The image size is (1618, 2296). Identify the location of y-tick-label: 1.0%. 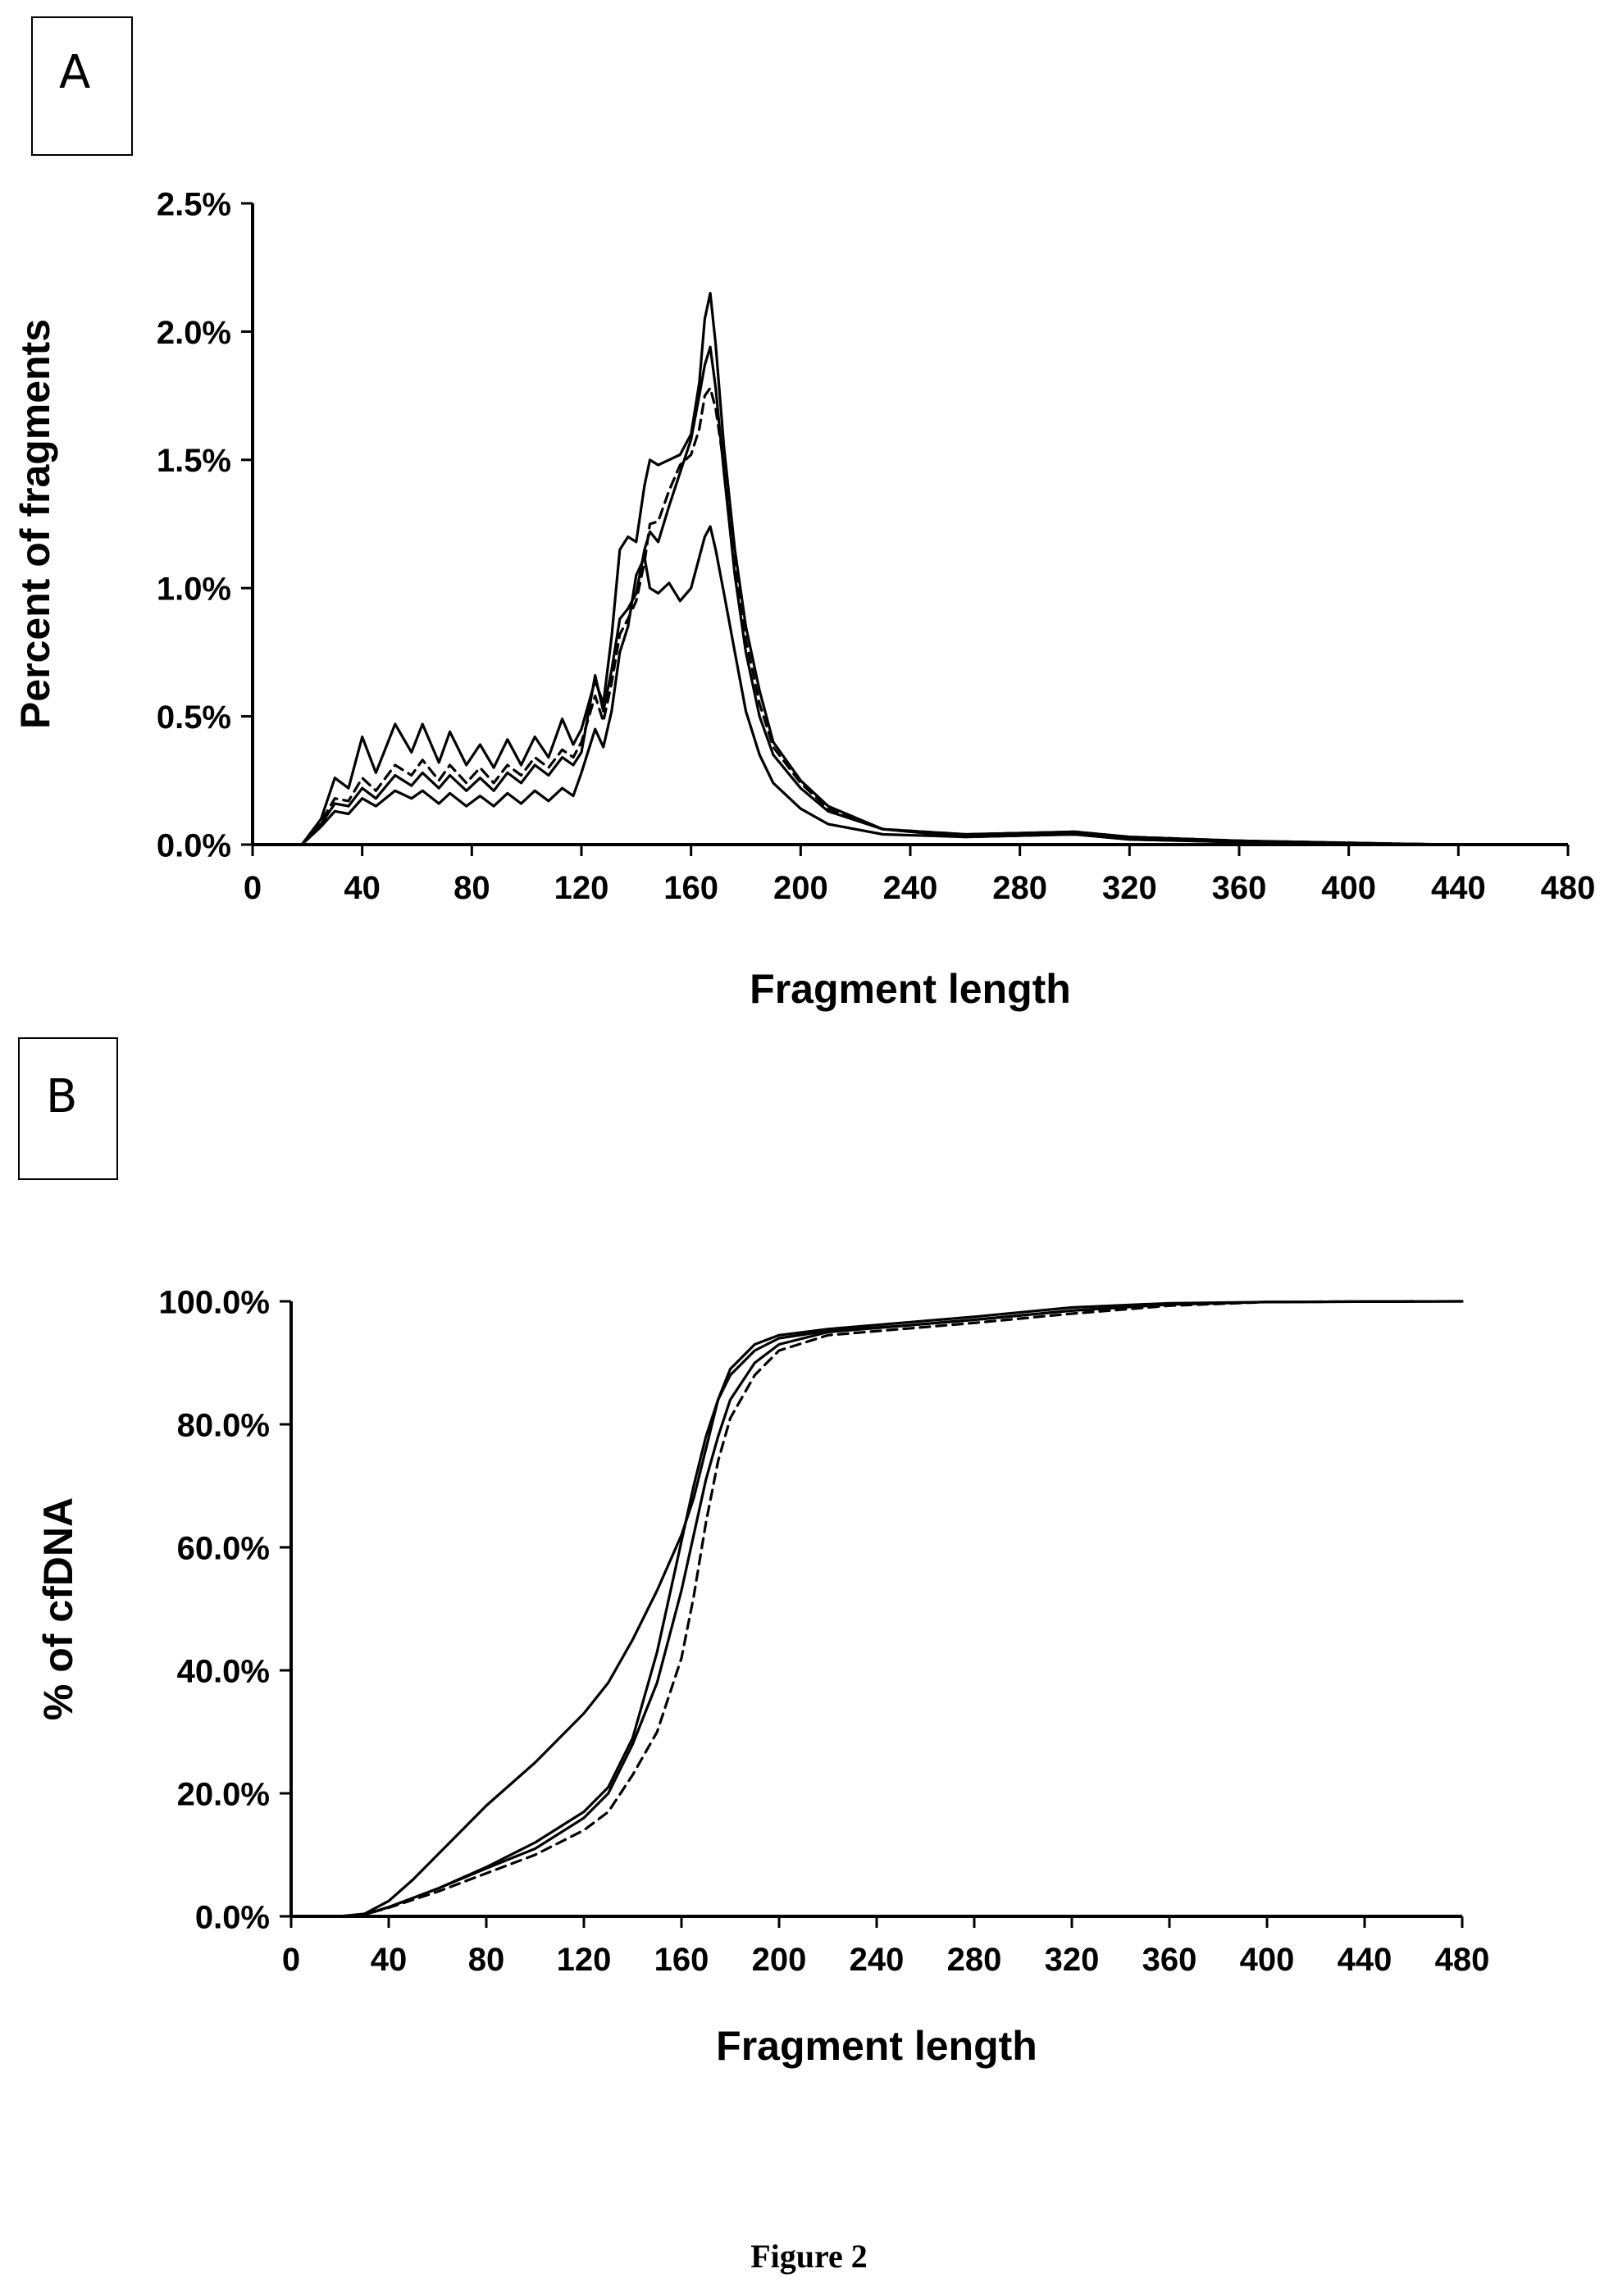
(194, 590).